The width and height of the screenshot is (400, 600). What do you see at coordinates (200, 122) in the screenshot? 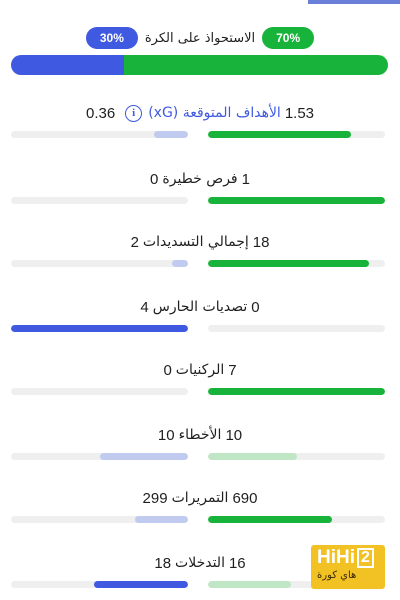
I see `stat-row: 1.53 الأهداف المتوقعة (xG) i 0.36` at bounding box center [200, 122].